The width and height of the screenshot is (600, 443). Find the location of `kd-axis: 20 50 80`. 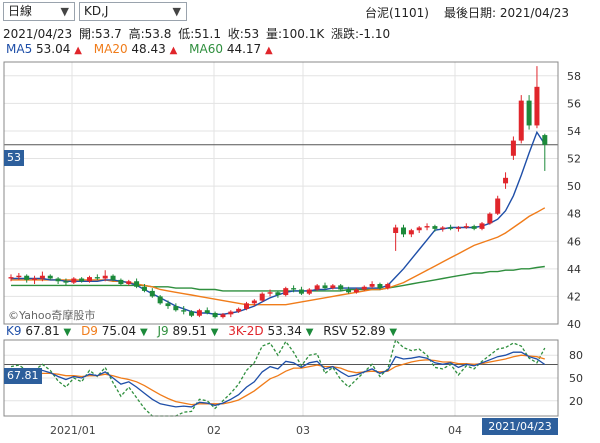

kd-axis: 20 50 80 is located at coordinates (576, 378).